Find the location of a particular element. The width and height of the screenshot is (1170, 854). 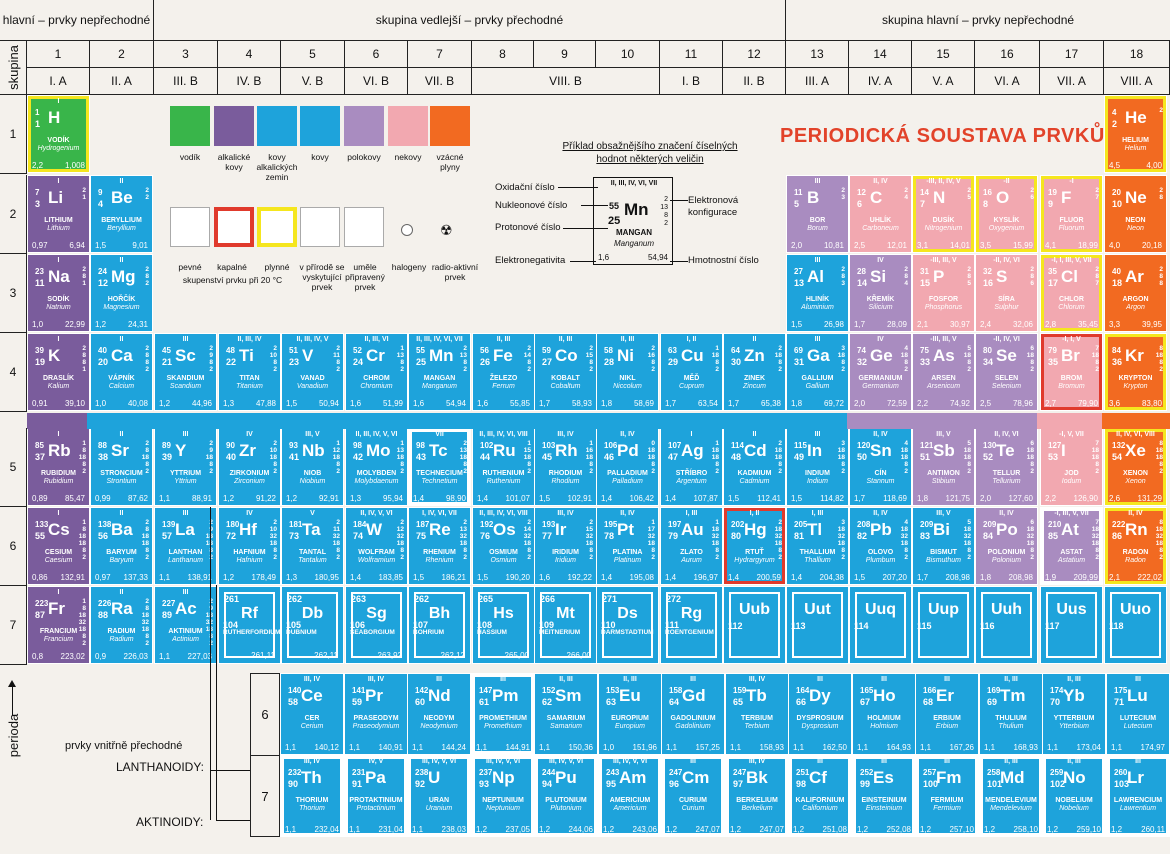

element-cell-b: III 11 5 B BOR Borum 2,0 10,81 2 3 is located at coordinates (817, 214).